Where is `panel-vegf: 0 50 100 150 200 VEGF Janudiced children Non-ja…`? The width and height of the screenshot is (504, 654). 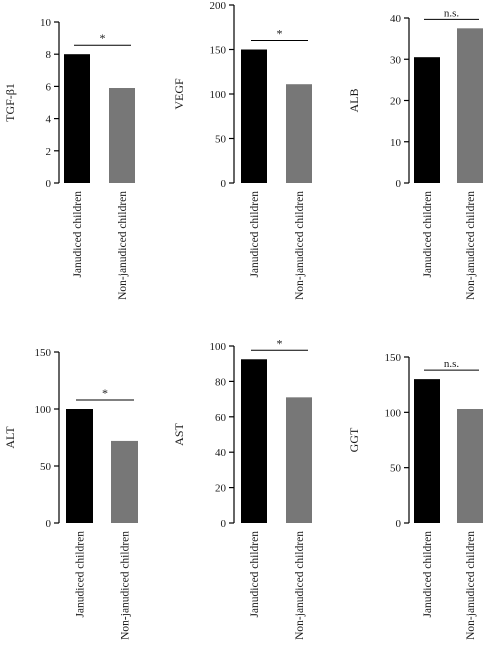
panel-vegf: 0 50 100 150 200 VEGF Janudiced children Non-ja… is located at coordinates (242, 150).